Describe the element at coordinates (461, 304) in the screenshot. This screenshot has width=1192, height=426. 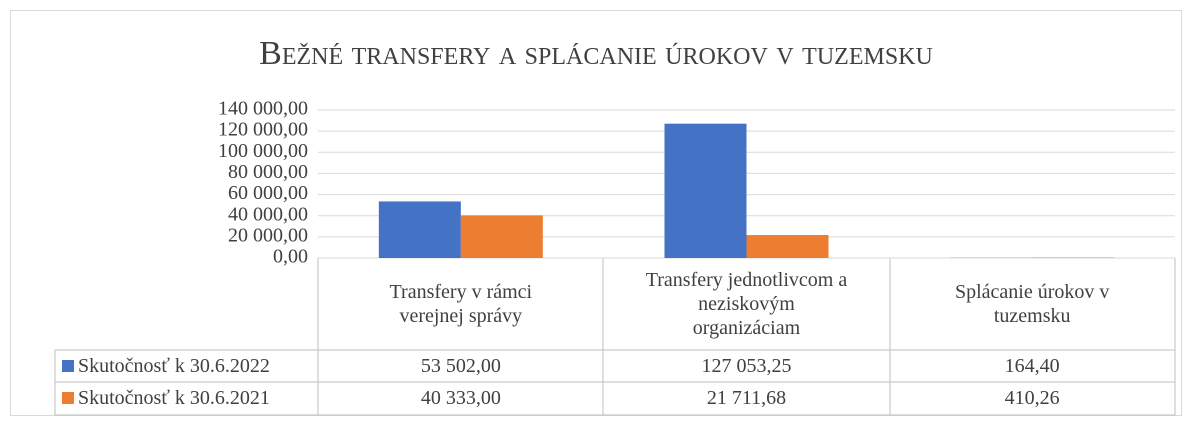
I see `x-tick-label: Transfery v rámci verejnej správy` at that location.